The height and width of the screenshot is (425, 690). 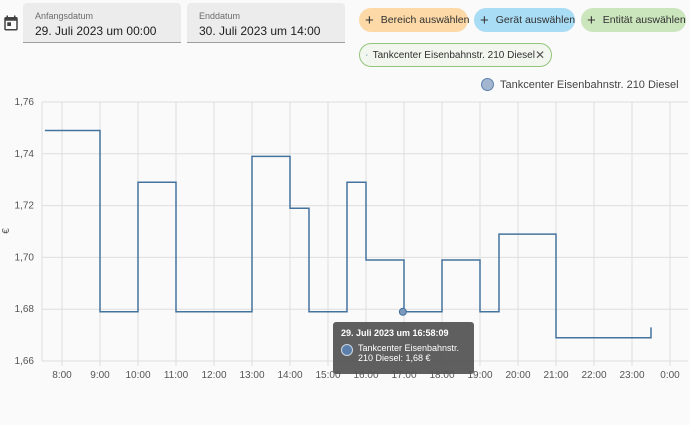 I want to click on x-tick-label: 13:00, so click(x=251, y=375).